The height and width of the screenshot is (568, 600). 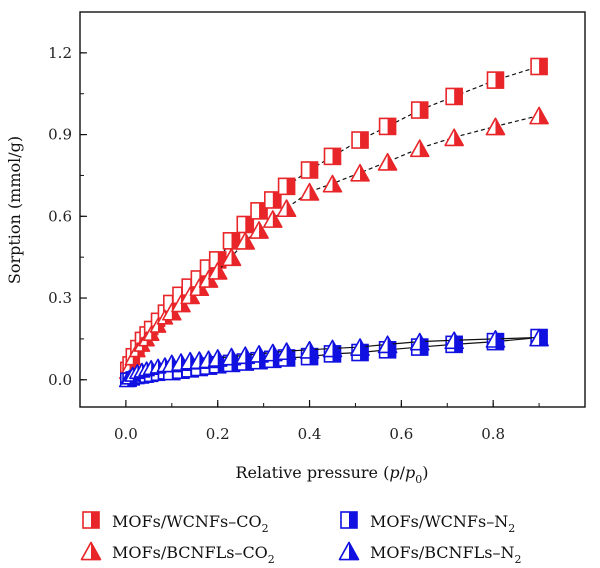 What do you see at coordinates (60, 53) in the screenshot?
I see `y-tick-label: 1.2` at bounding box center [60, 53].